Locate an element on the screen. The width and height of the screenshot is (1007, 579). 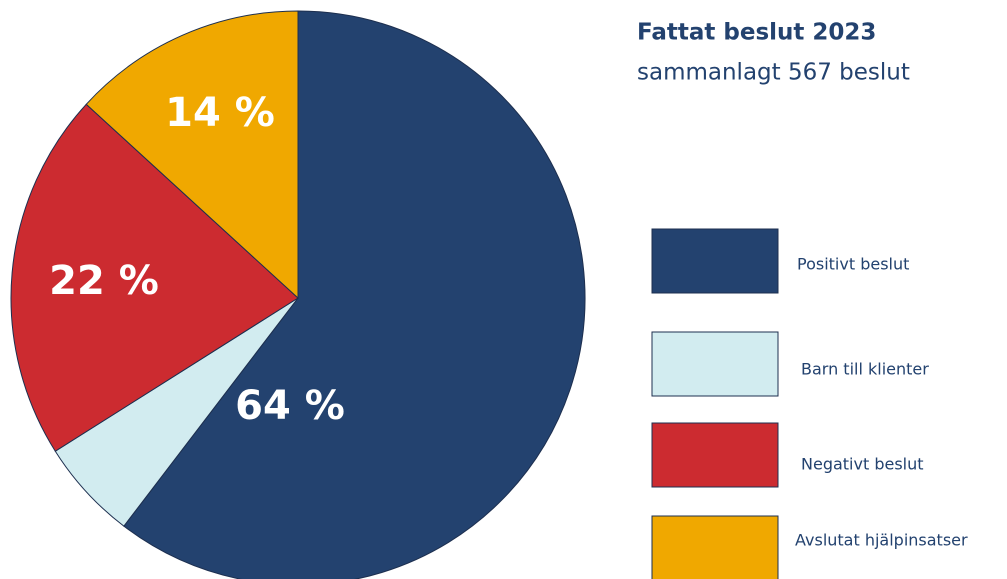
value-label: 14 % is located at coordinates (220, 113).